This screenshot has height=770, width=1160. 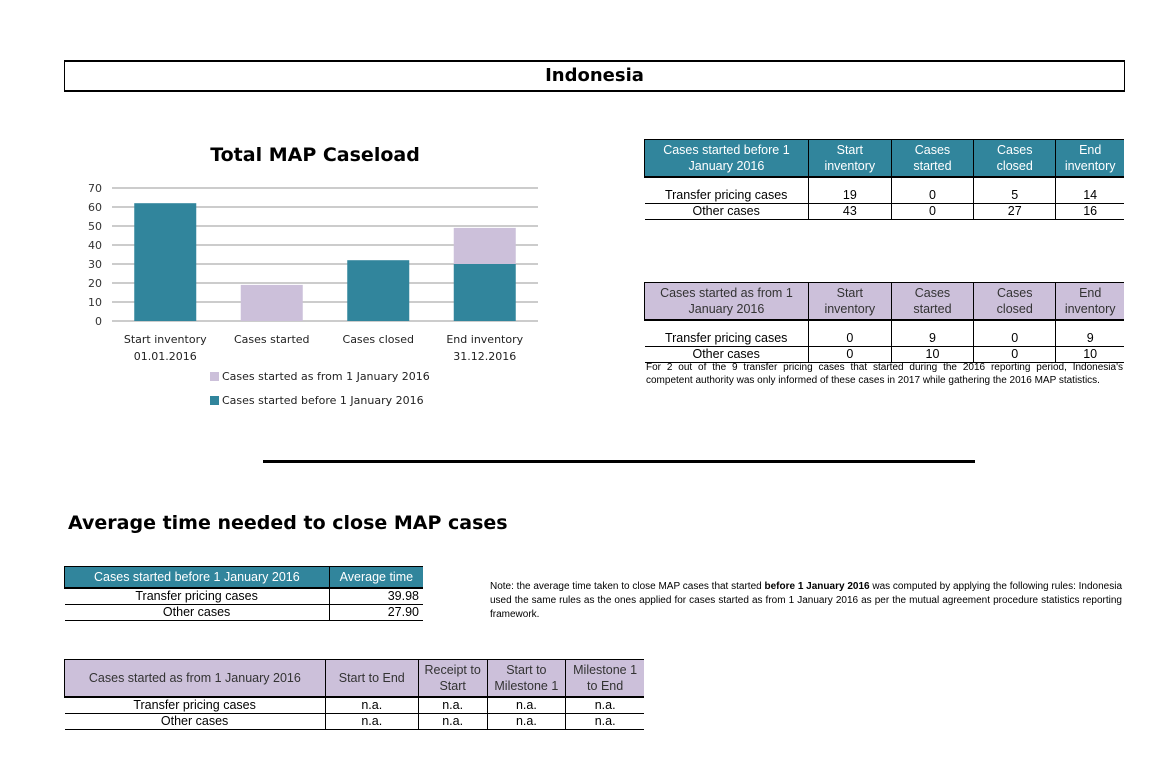 What do you see at coordinates (849, 190) in the screenshot?
I see `cell-value: 19` at bounding box center [849, 190].